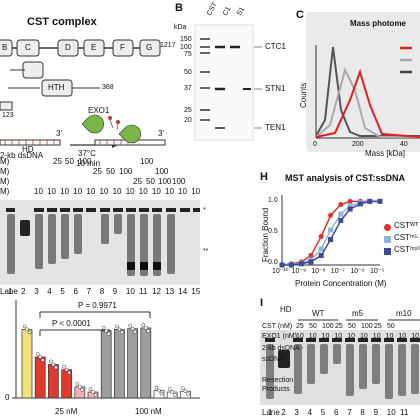 This screenshot has height=420, width=420. Describe the element at coordinates (273, 231) in the screenshot. I see `mst-ytick-05: 0.5` at that location.